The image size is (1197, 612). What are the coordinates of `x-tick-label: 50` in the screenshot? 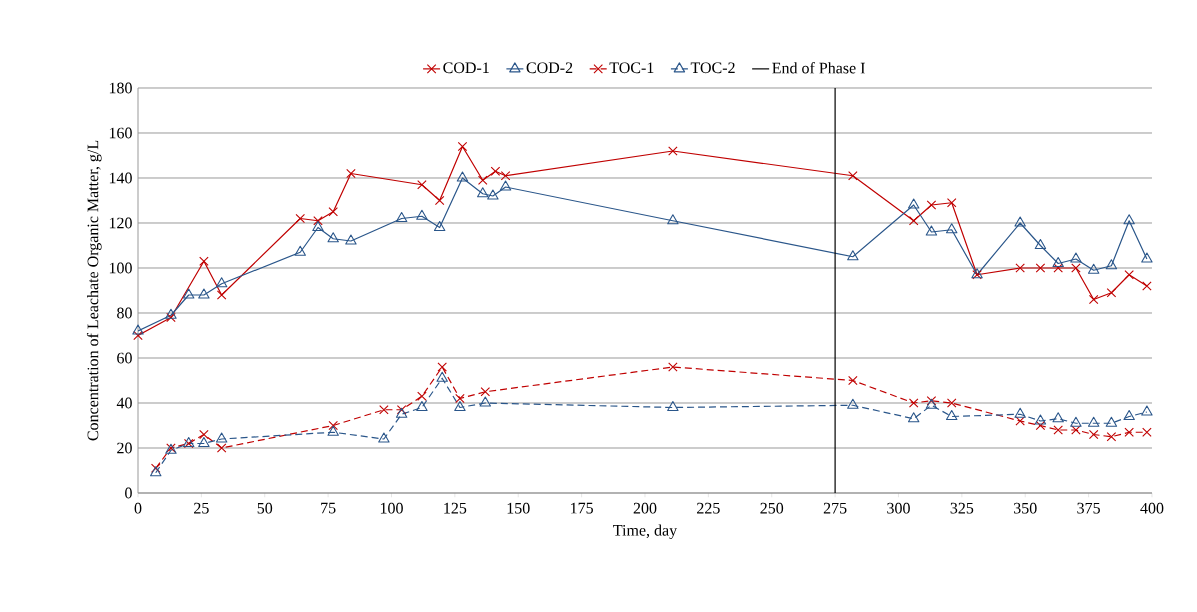 It's located at (265, 508).